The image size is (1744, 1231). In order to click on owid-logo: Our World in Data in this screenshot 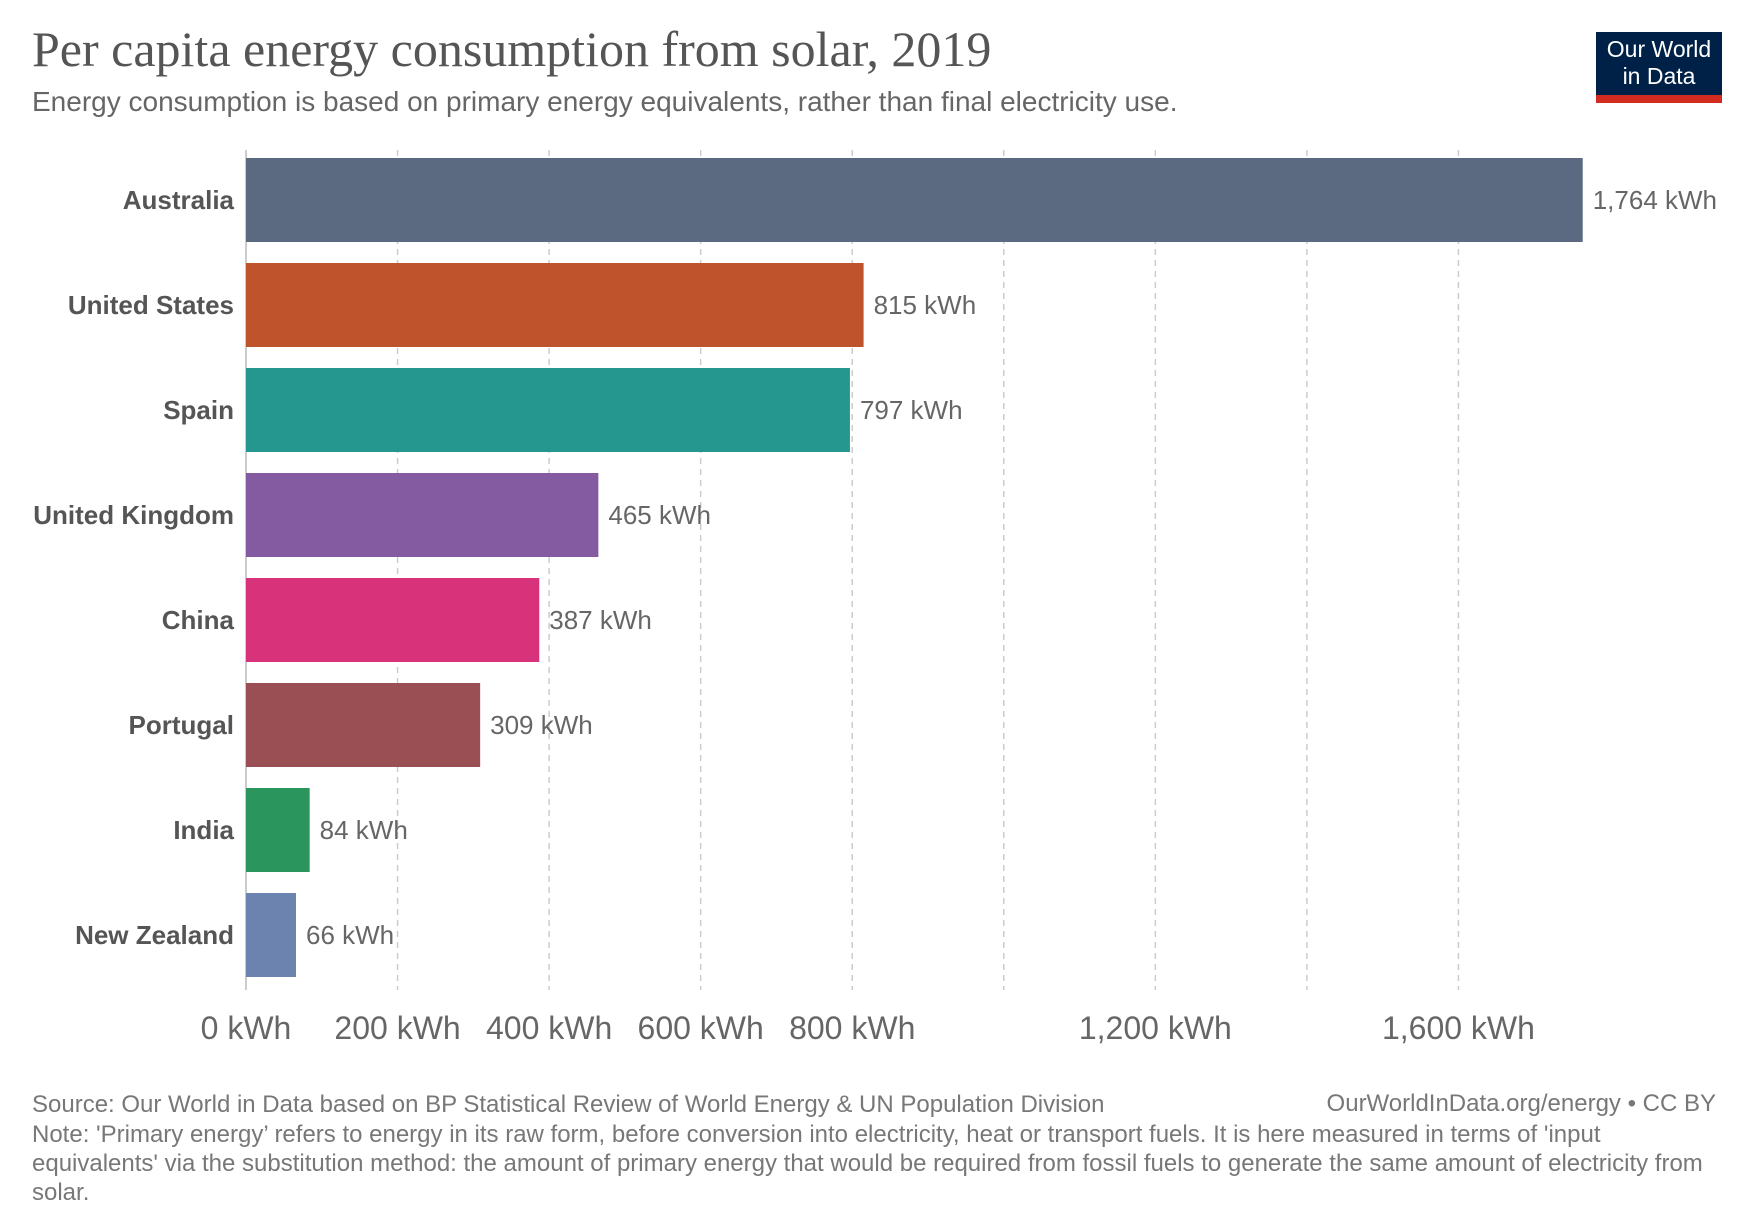, I will do `click(1659, 67)`.